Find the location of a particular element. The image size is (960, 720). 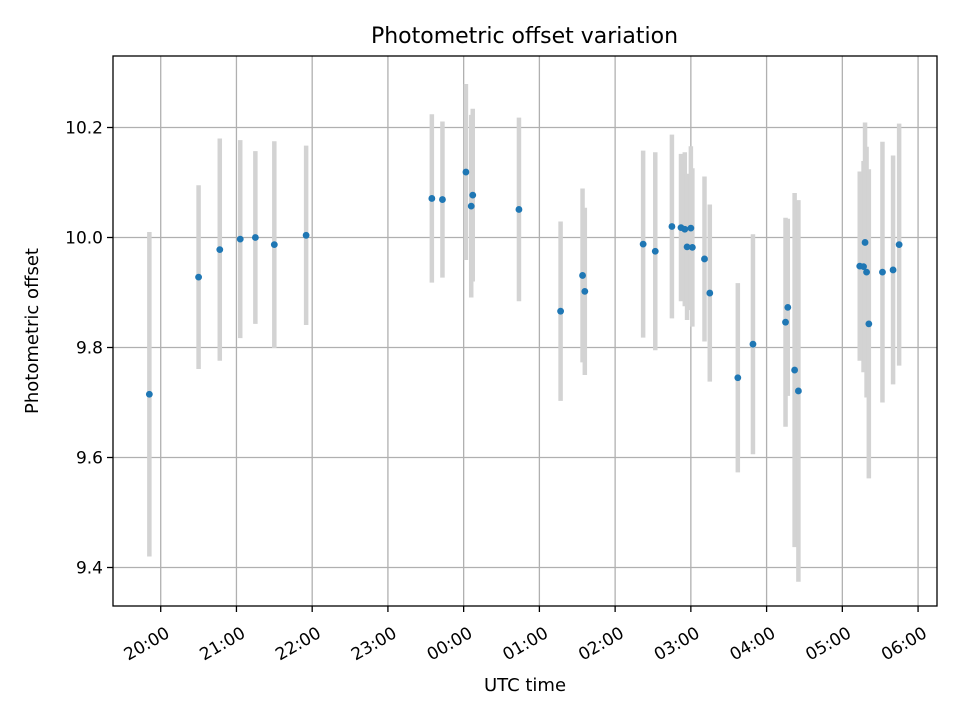

x-tick-label: 05:00 is located at coordinates (828, 644).